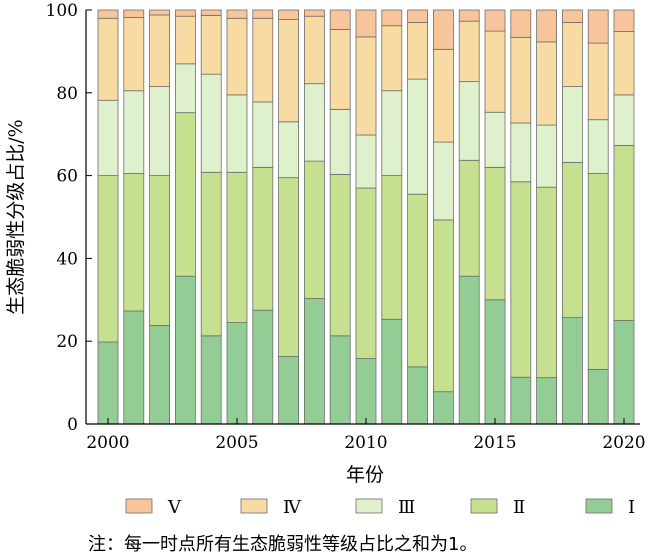 The width and height of the screenshot is (650, 557). I want to click on y-tick-label: 100, so click(62, 11).